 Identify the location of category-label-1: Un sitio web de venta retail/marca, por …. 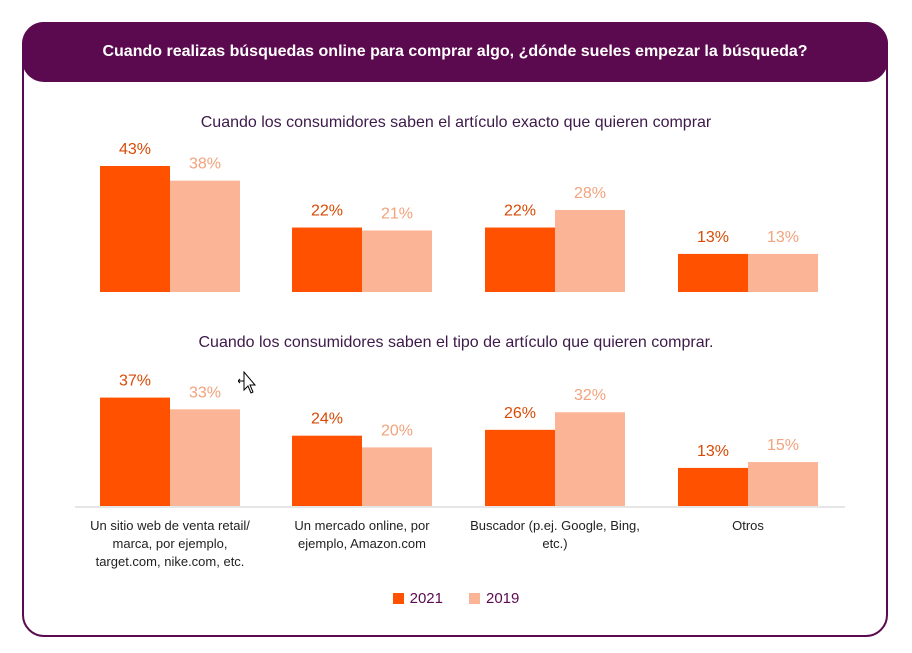
(170, 544).